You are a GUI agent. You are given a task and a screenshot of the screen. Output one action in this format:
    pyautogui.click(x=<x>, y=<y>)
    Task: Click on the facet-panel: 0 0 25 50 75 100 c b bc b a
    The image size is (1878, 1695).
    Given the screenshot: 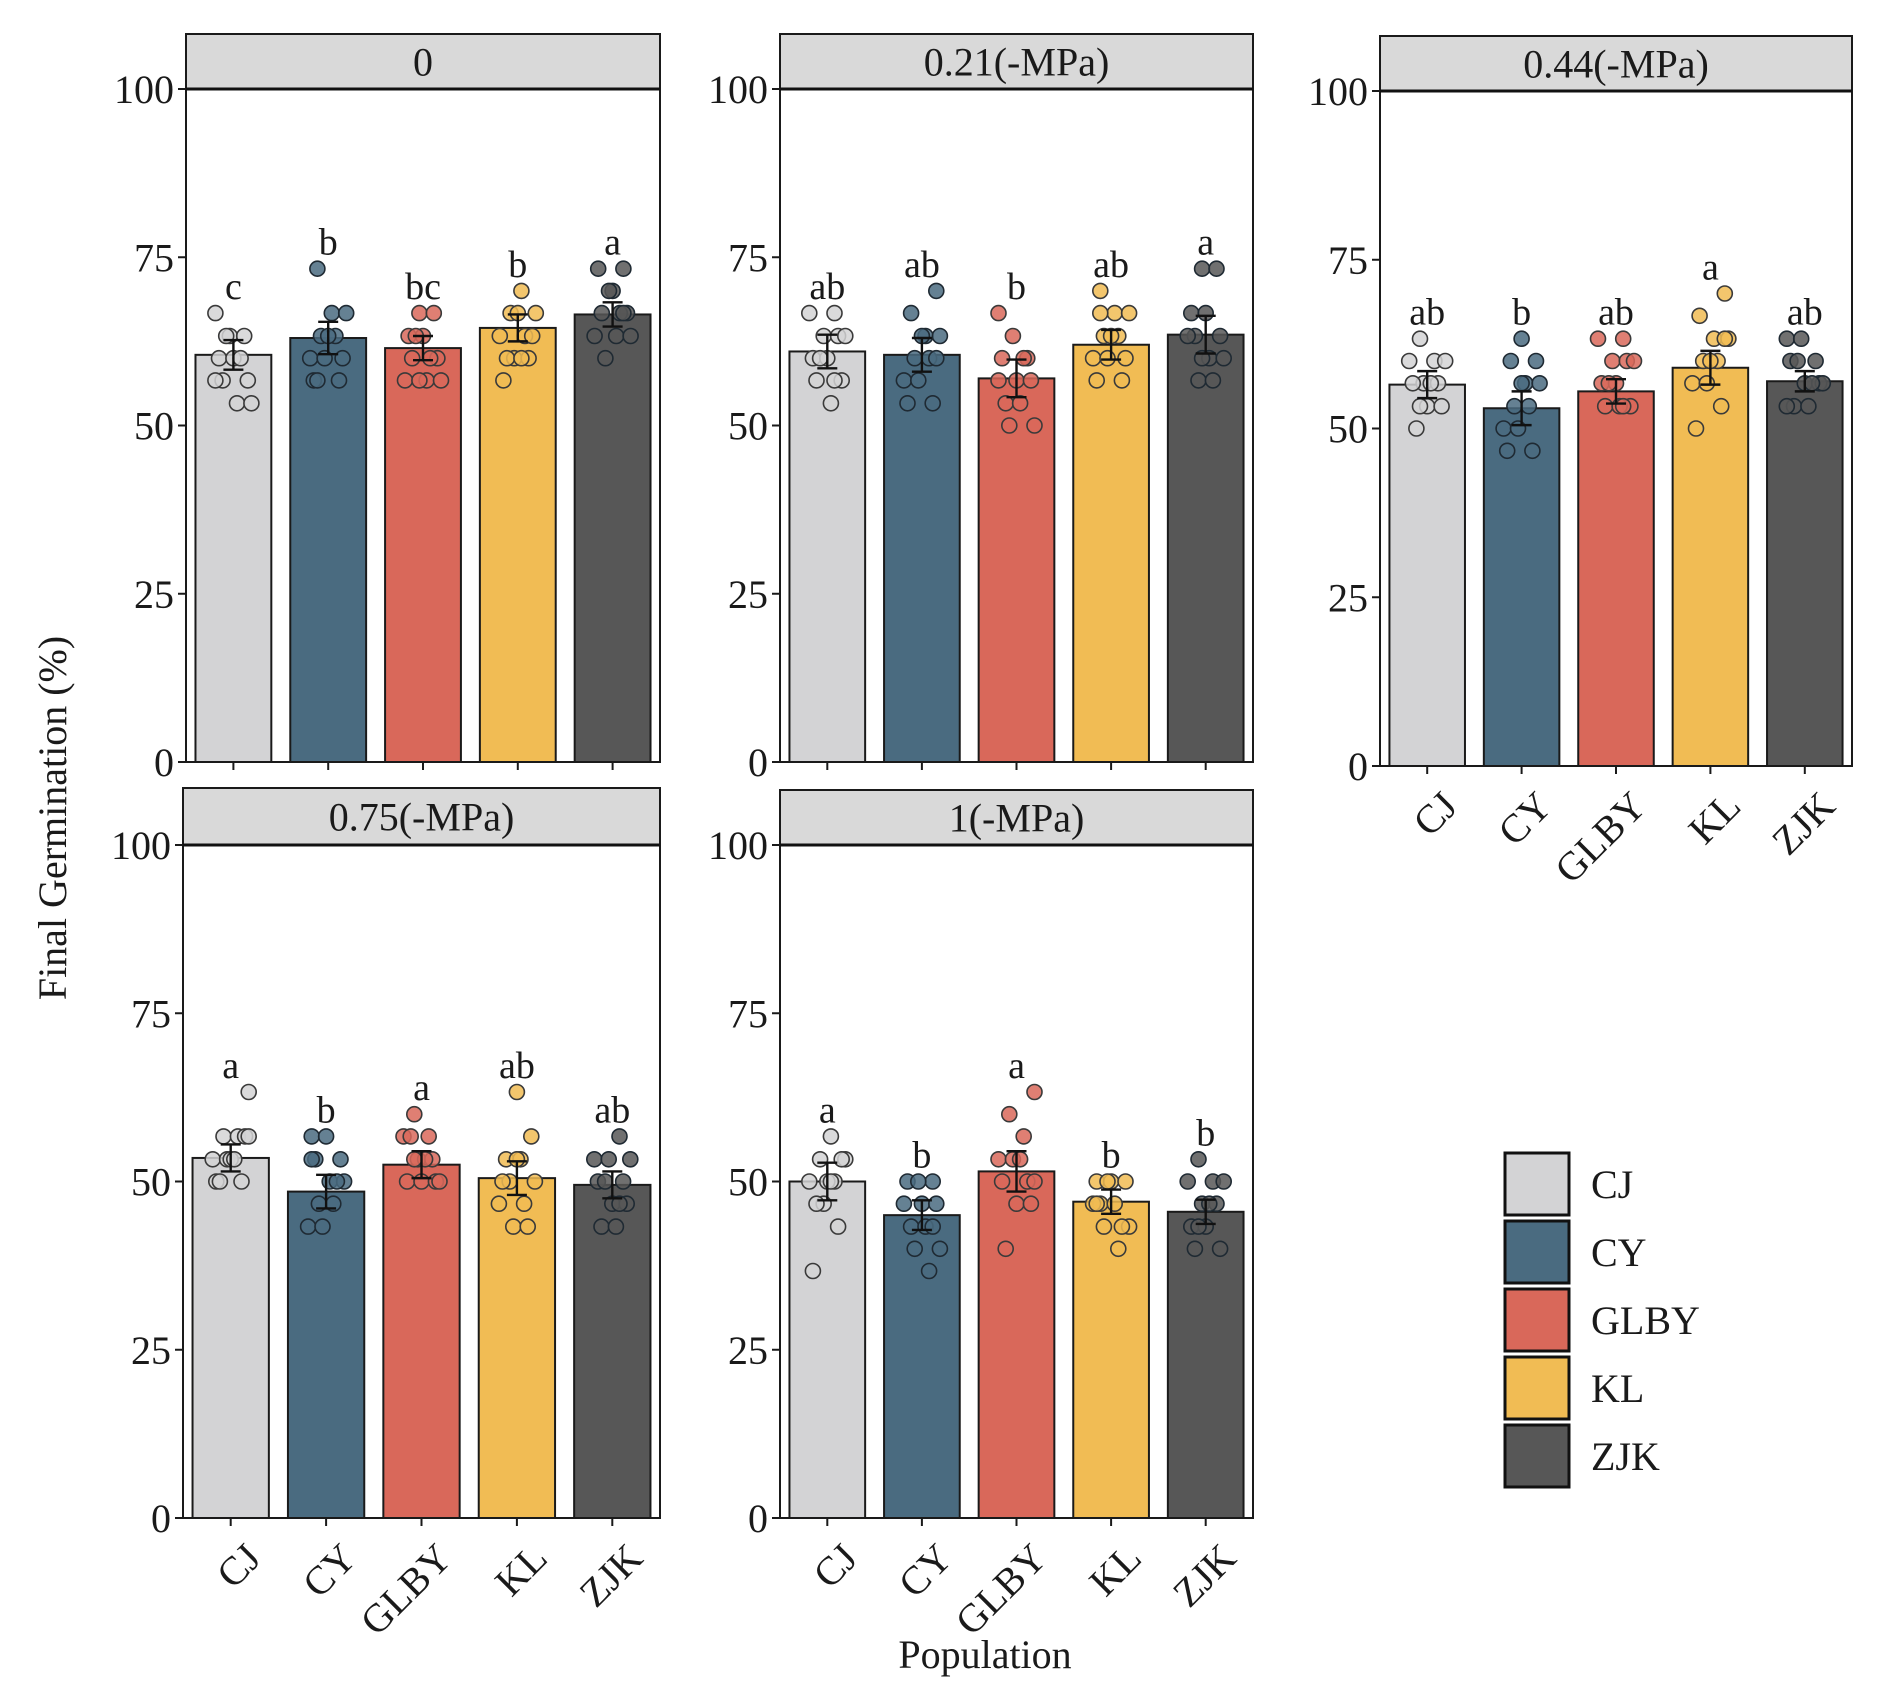 What is the action you would take?
    pyautogui.click(x=387, y=409)
    